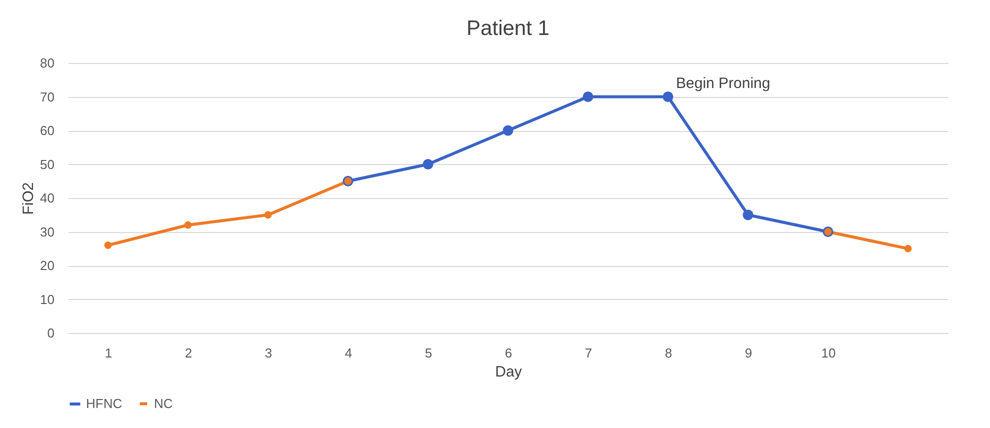 This screenshot has width=990, height=428. What do you see at coordinates (508, 28) in the screenshot?
I see `chart-title: Patient 1` at bounding box center [508, 28].